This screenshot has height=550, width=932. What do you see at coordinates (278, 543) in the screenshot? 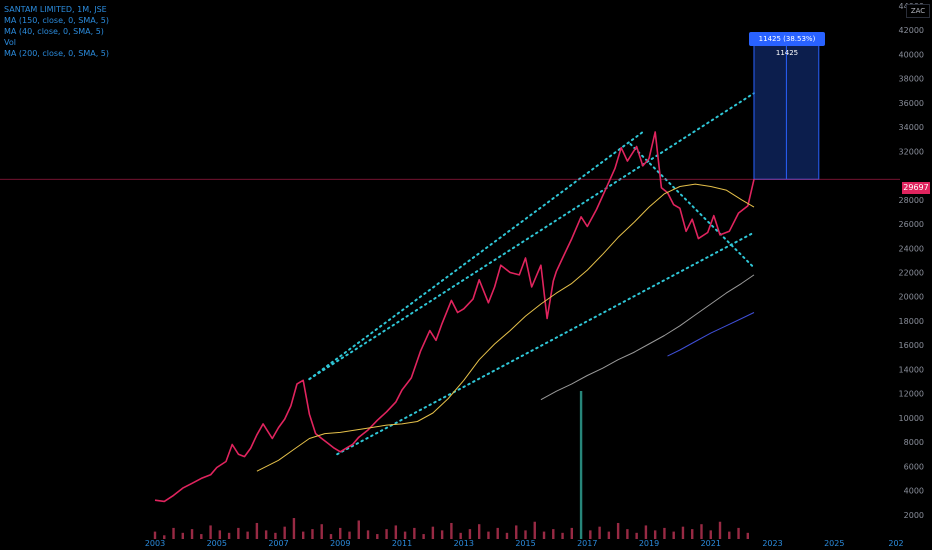
I see `x-tick-label: 2007` at bounding box center [278, 543].